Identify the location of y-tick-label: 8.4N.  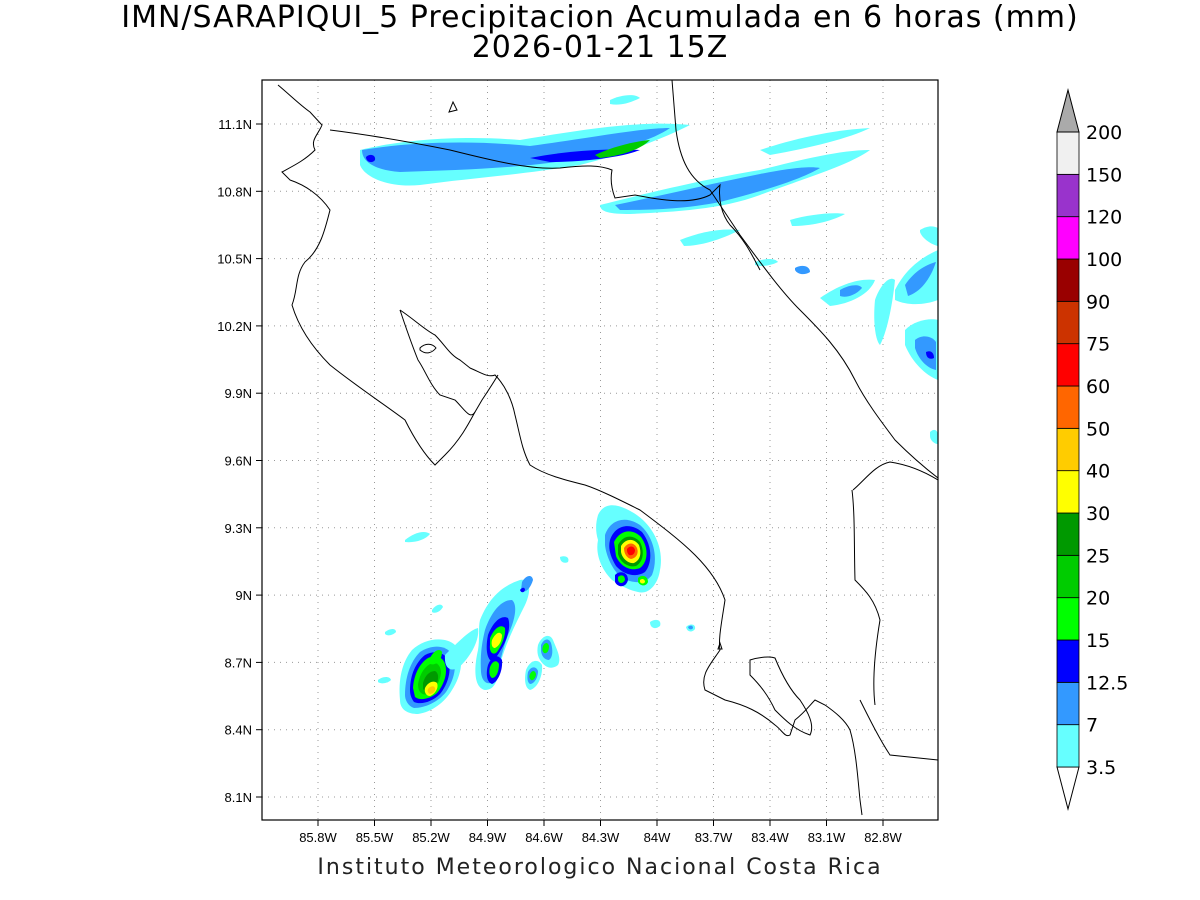
(238, 730).